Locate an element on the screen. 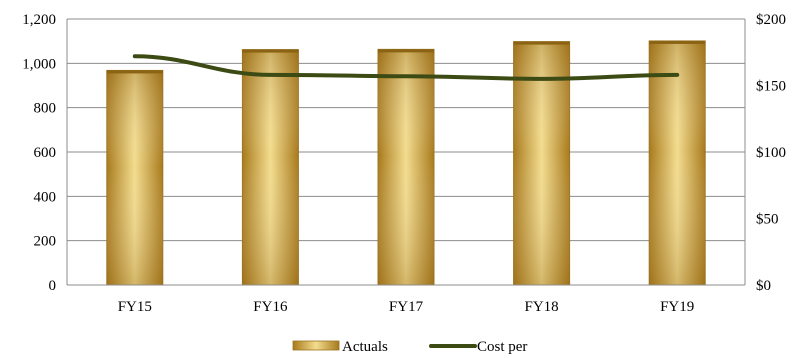  y-left-tick-label: 200 is located at coordinates (45, 242).